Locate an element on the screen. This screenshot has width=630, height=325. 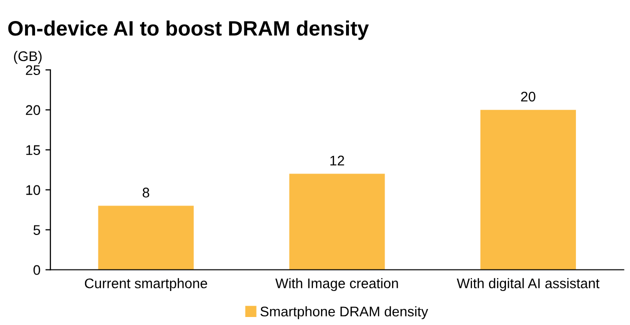
y-tick-label: 10 is located at coordinates (33, 190).